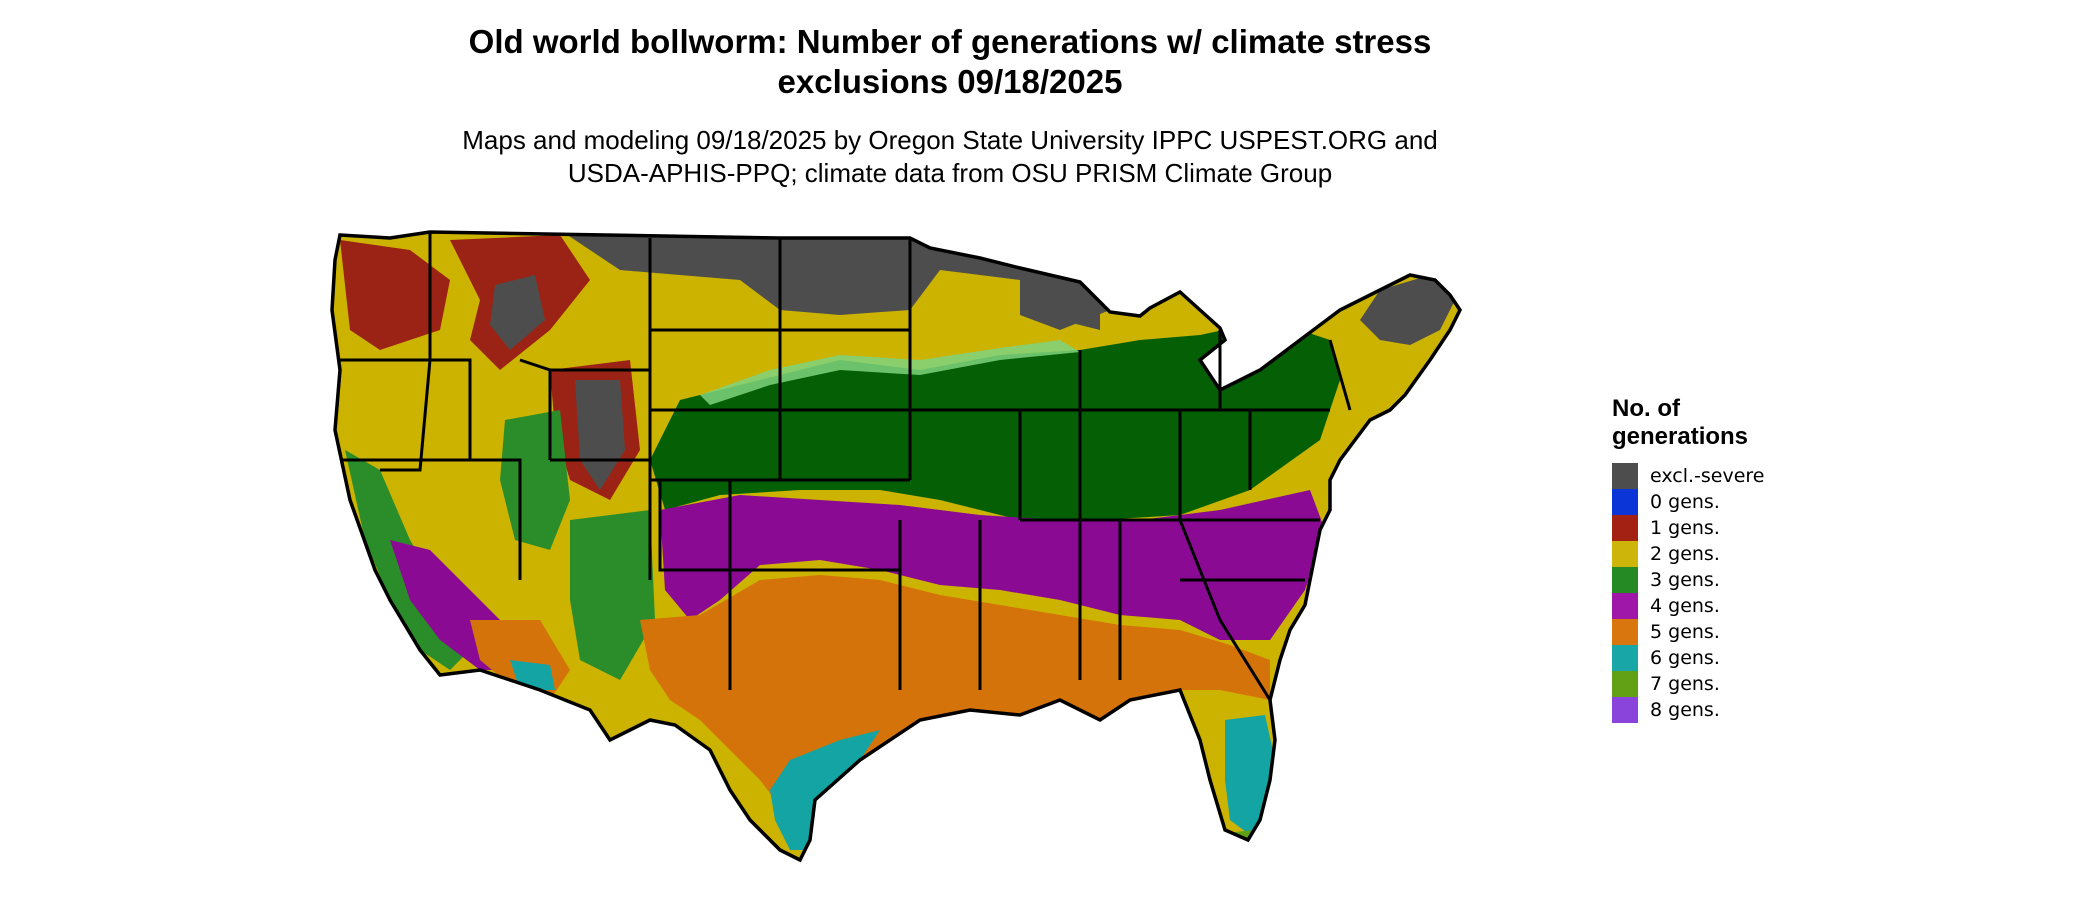  I want to click on legend-item: 5 gens., so click(1762, 632).